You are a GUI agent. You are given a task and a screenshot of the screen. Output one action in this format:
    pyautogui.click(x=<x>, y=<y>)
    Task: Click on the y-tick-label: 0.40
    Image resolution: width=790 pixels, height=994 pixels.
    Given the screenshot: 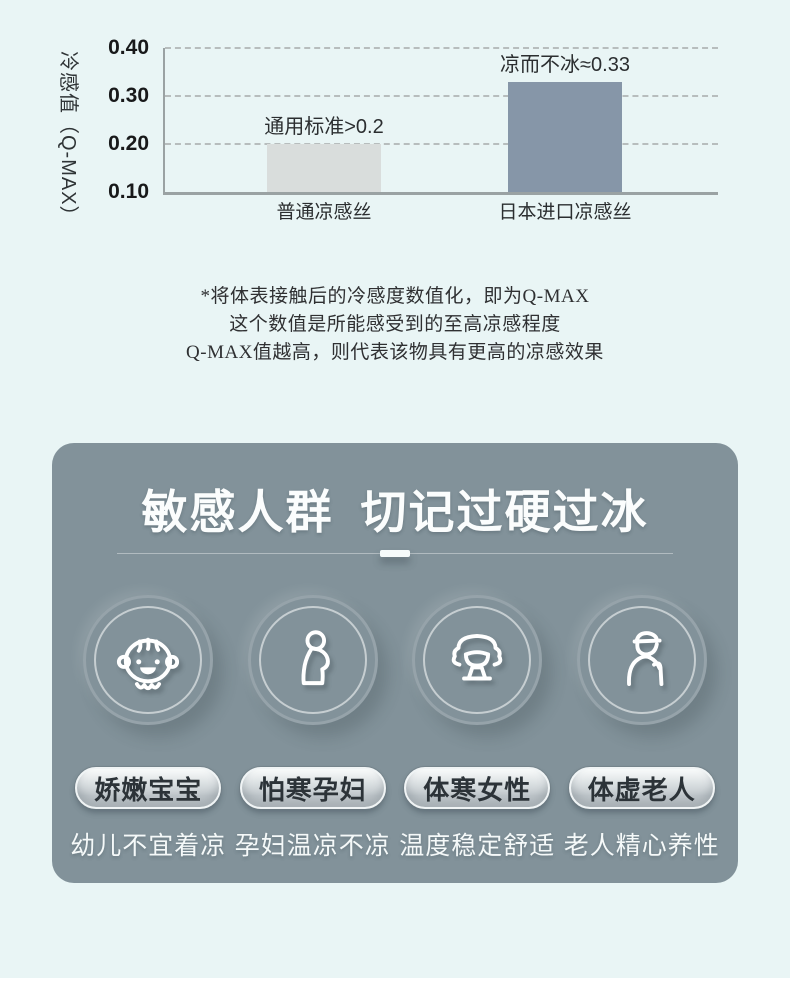 What is the action you would take?
    pyautogui.click(x=128, y=47)
    